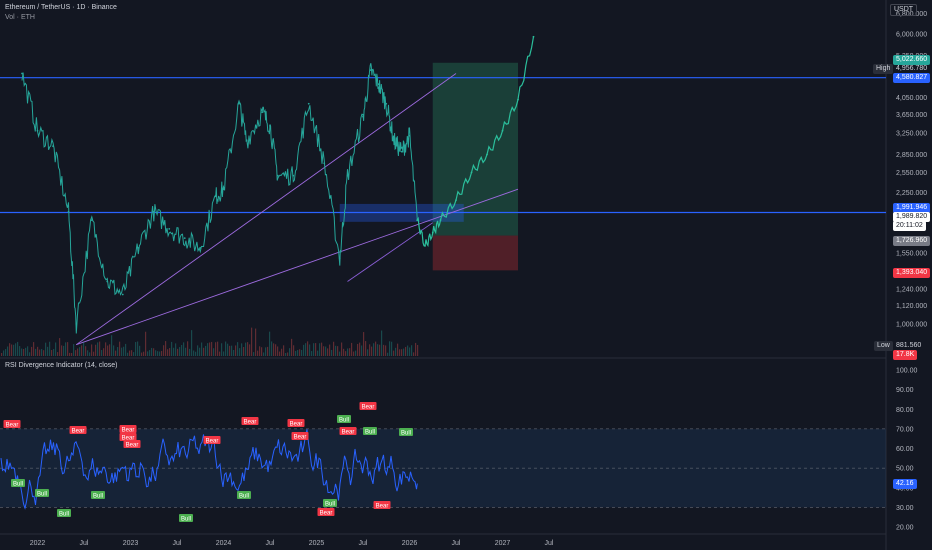 Image resolution: width=932 pixels, height=550 pixels. I want to click on trendline-lower, so click(297, 267).